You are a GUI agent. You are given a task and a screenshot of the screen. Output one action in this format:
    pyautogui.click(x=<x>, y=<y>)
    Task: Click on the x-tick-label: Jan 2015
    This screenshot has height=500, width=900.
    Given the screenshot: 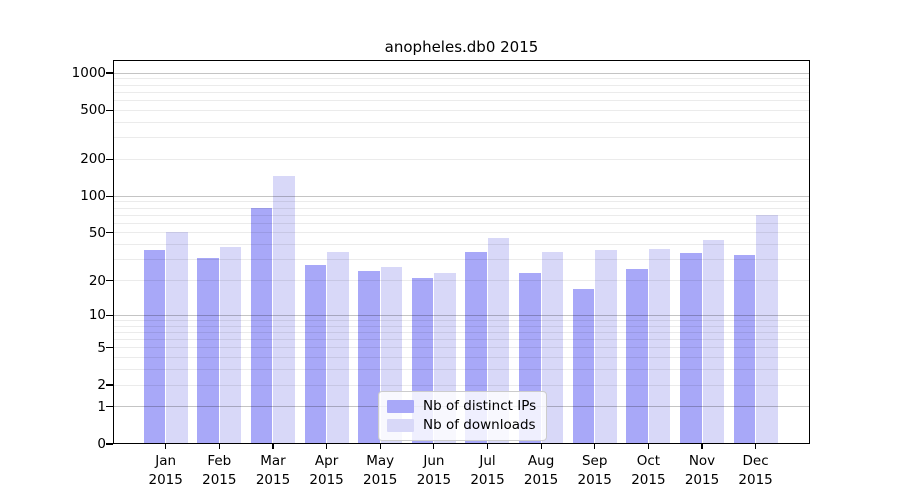 What is the action you would take?
    pyautogui.click(x=165, y=470)
    